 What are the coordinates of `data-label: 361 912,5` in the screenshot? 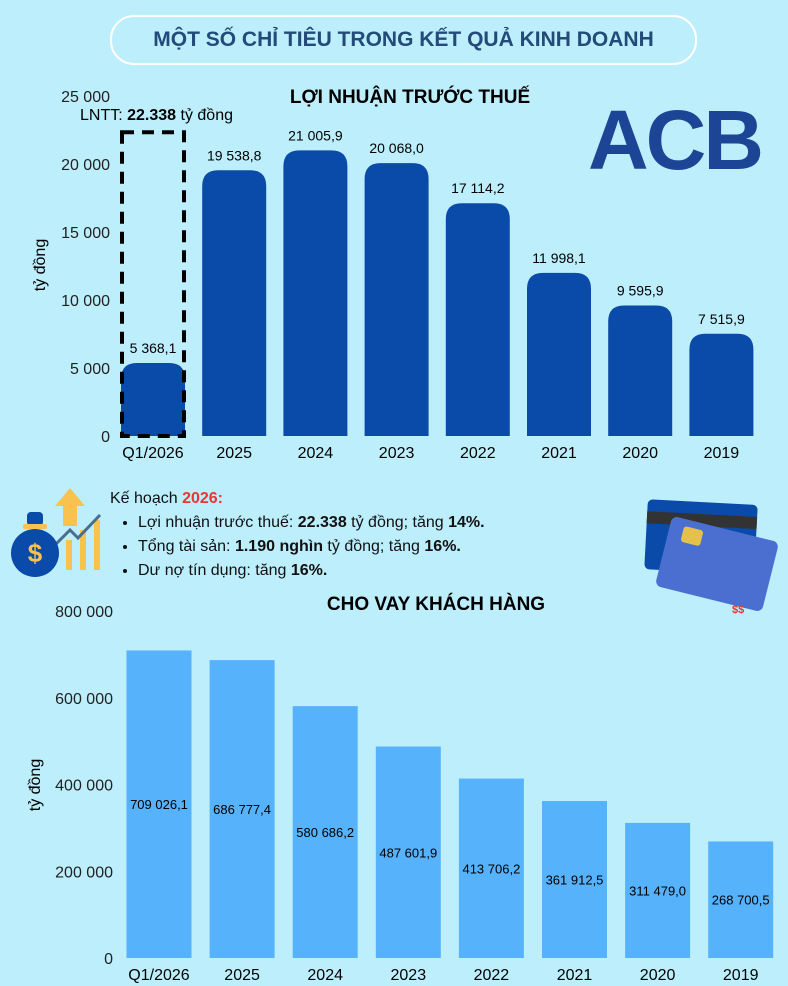 It's located at (575, 880).